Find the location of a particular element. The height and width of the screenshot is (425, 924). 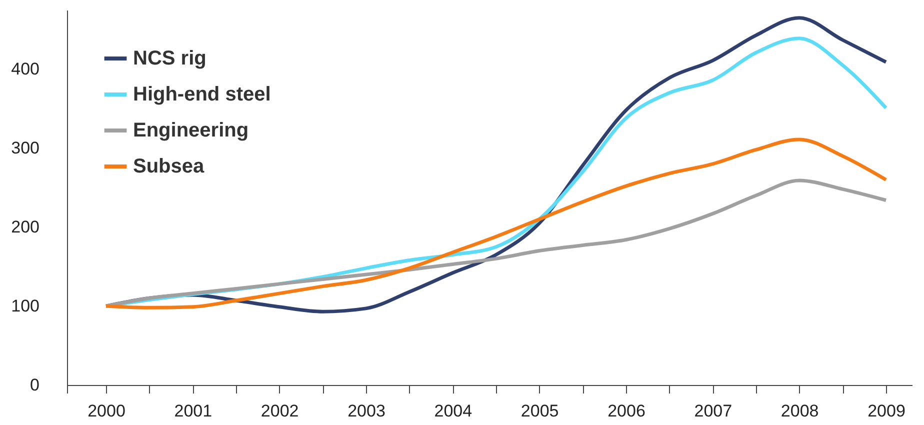

legend-label: Engineering is located at coordinates (191, 131).